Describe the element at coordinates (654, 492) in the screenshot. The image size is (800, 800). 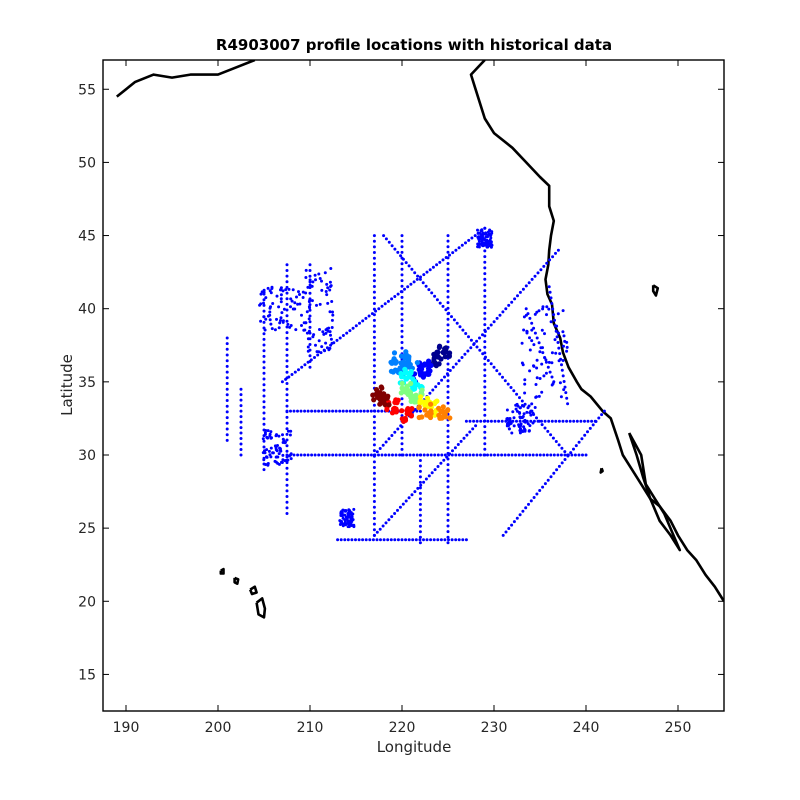
I see `coastline-baja-california` at that location.